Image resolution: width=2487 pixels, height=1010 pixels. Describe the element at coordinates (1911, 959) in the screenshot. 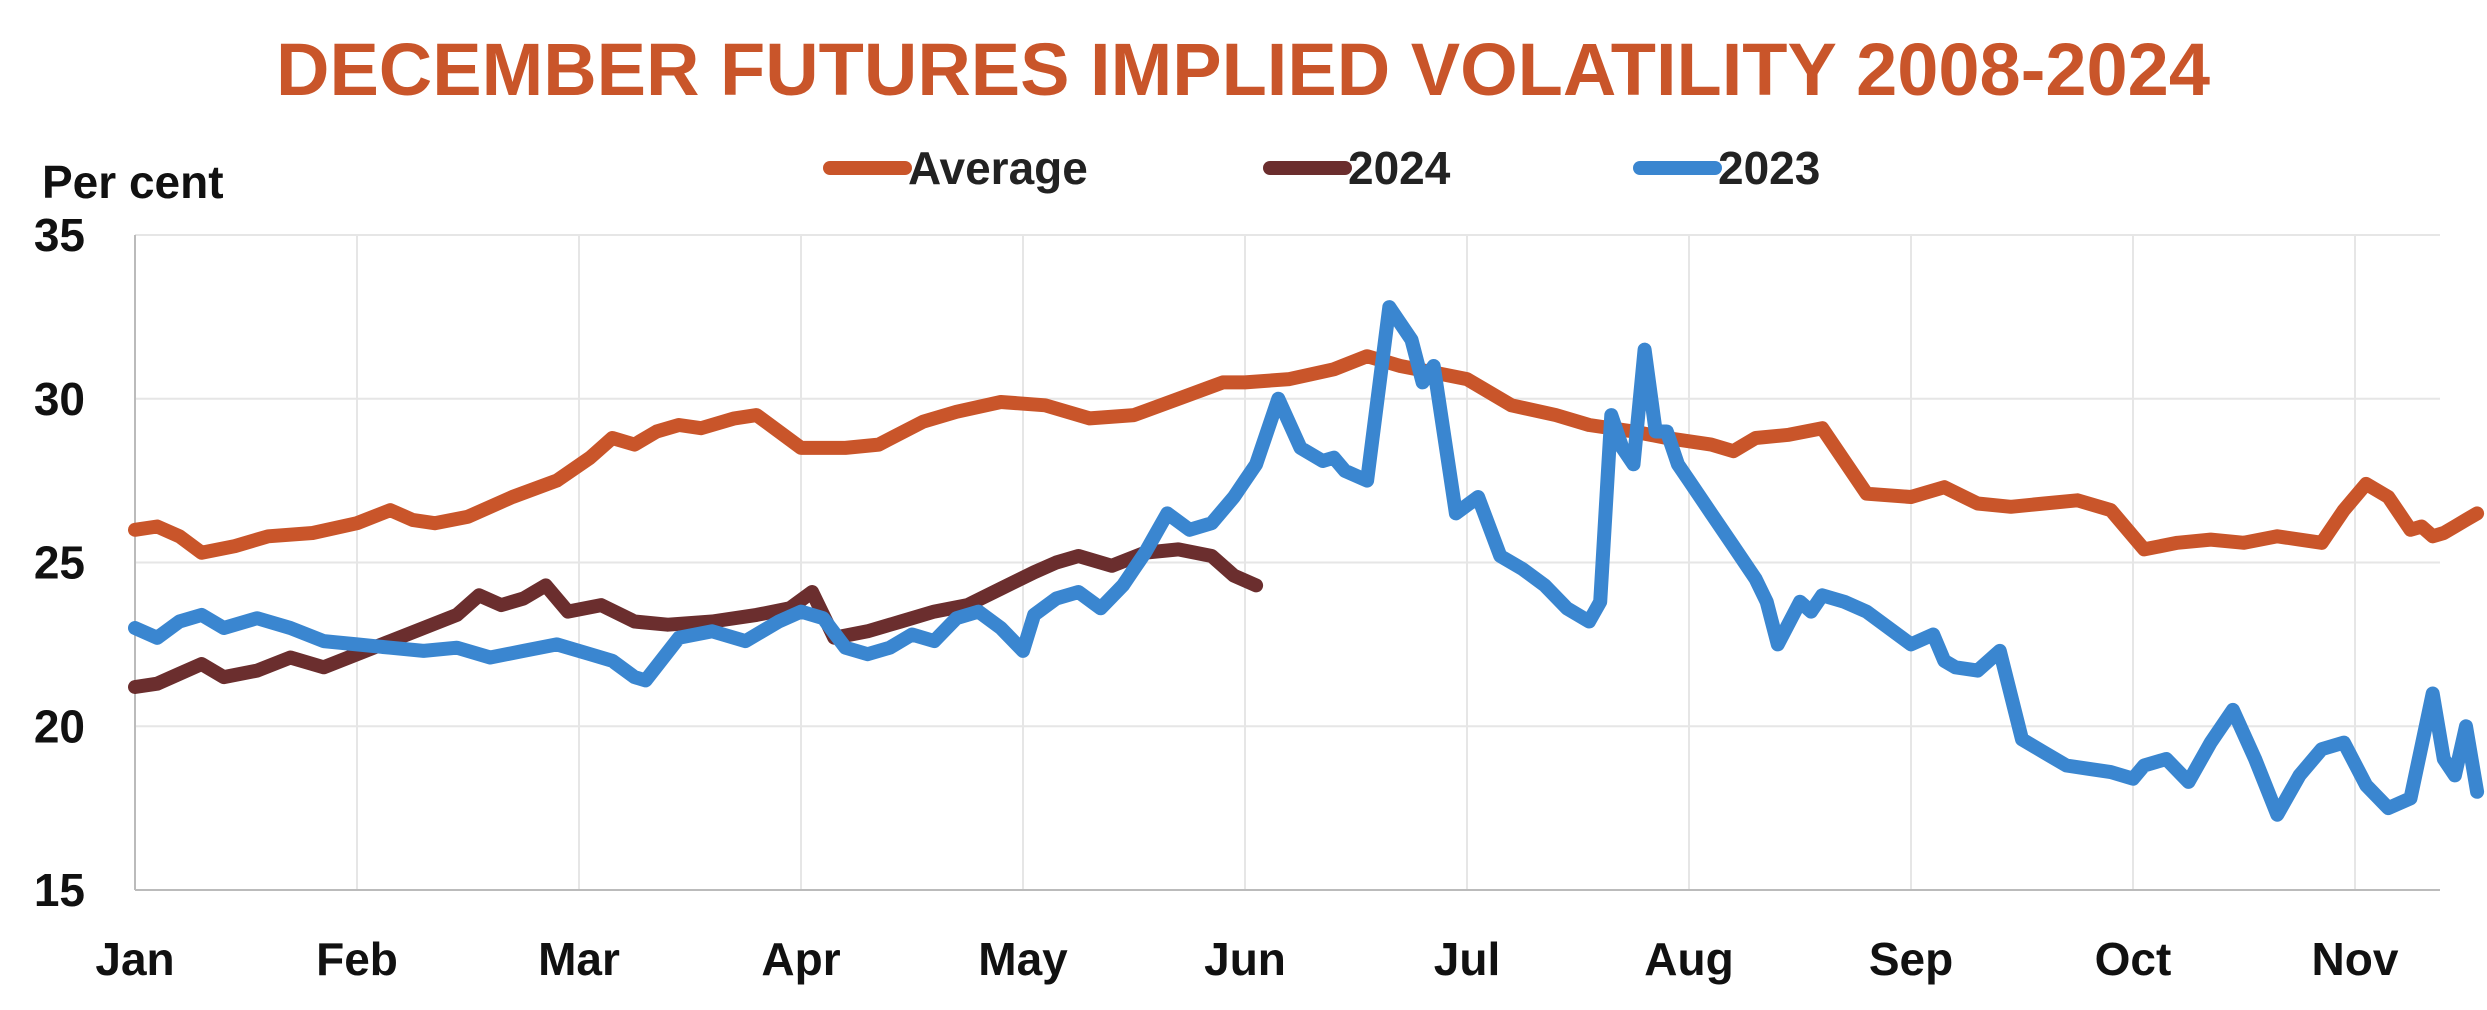

I see `x-tick-label-sep: Sep` at that location.